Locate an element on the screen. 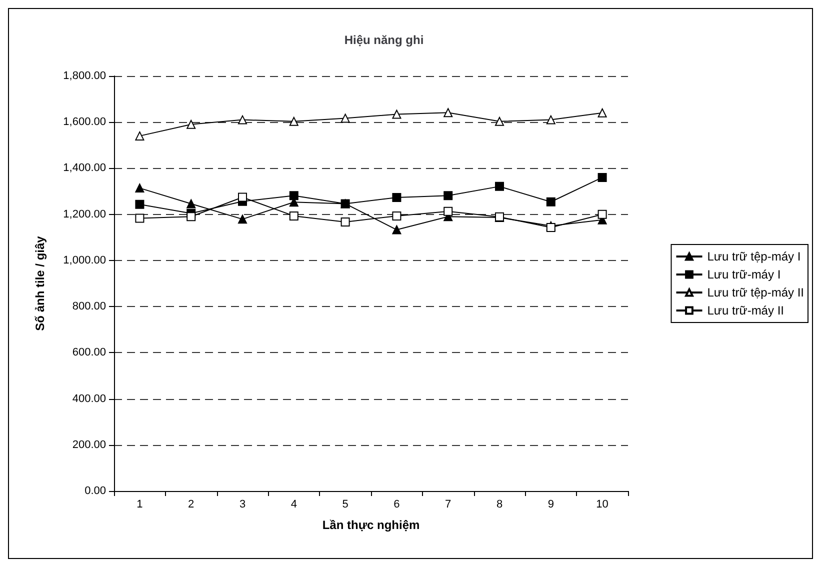  x-tick-label: 1 is located at coordinates (139, 504).